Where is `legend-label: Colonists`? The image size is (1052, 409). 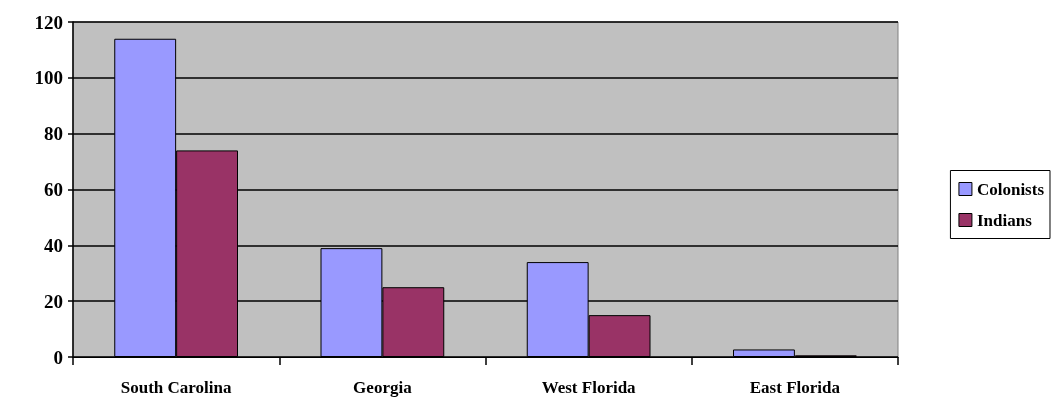 legend-label: Colonists is located at coordinates (1010, 189).